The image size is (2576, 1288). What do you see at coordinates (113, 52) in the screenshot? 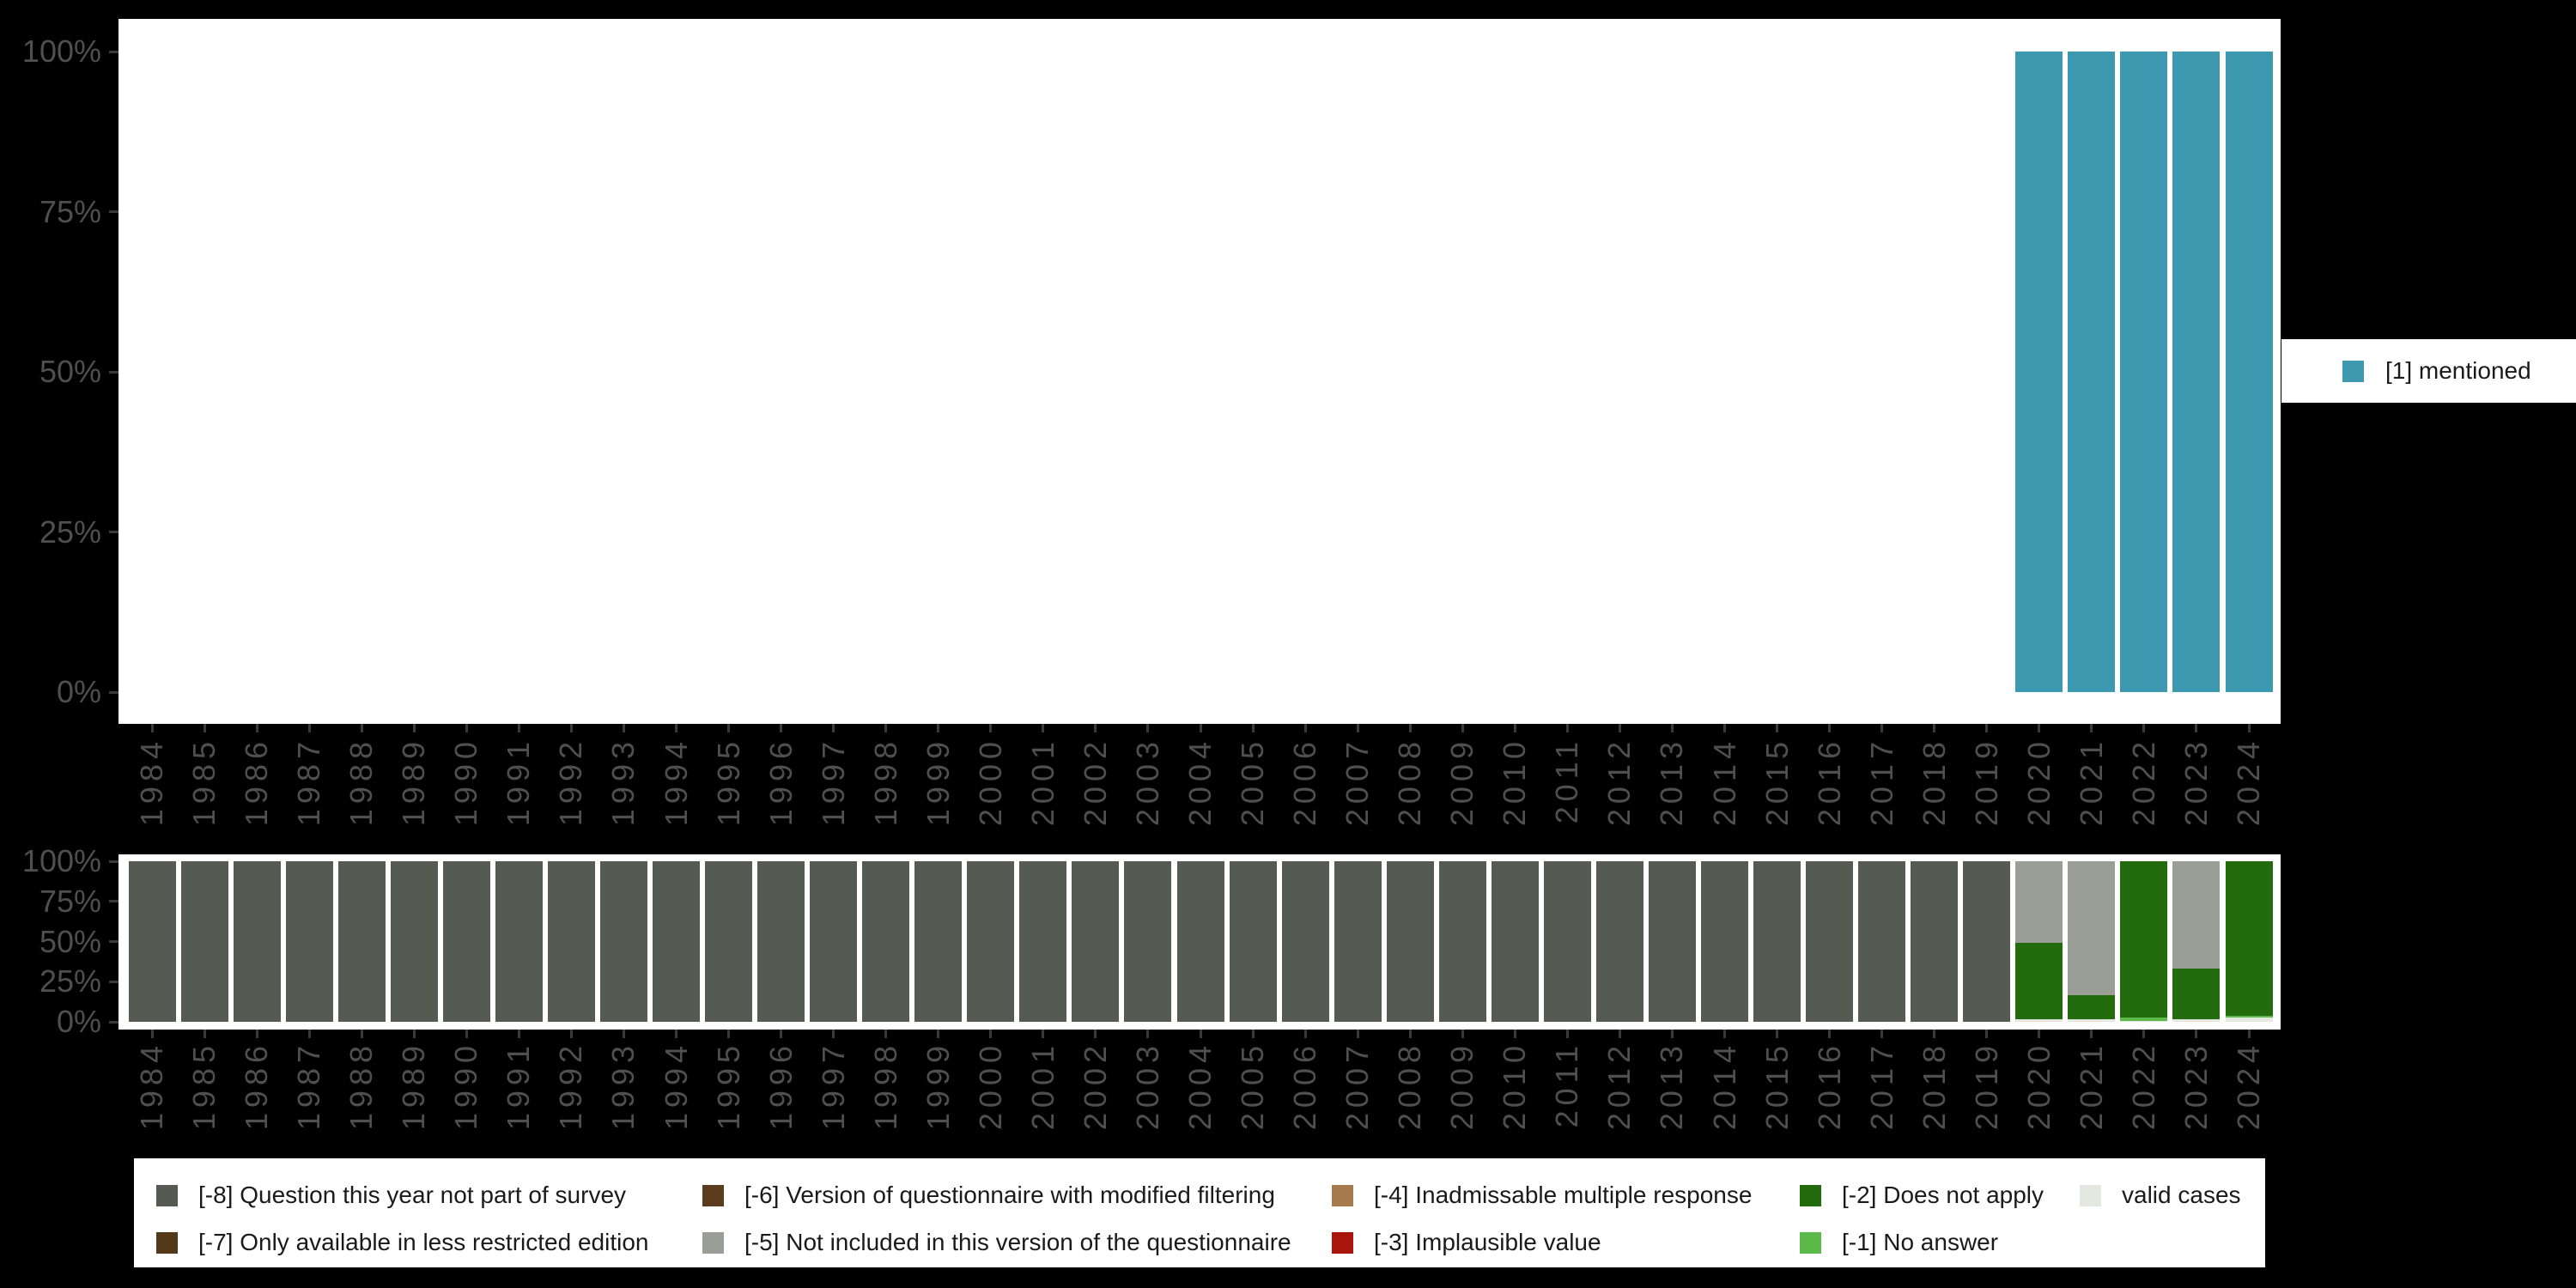
I see `percent-tick` at bounding box center [113, 52].